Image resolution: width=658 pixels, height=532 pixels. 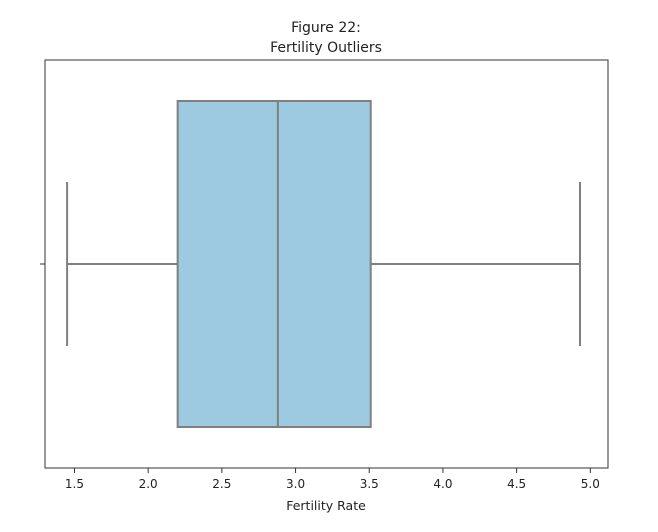 What do you see at coordinates (148, 484) in the screenshot?
I see `x-tick-label: 2.0` at bounding box center [148, 484].